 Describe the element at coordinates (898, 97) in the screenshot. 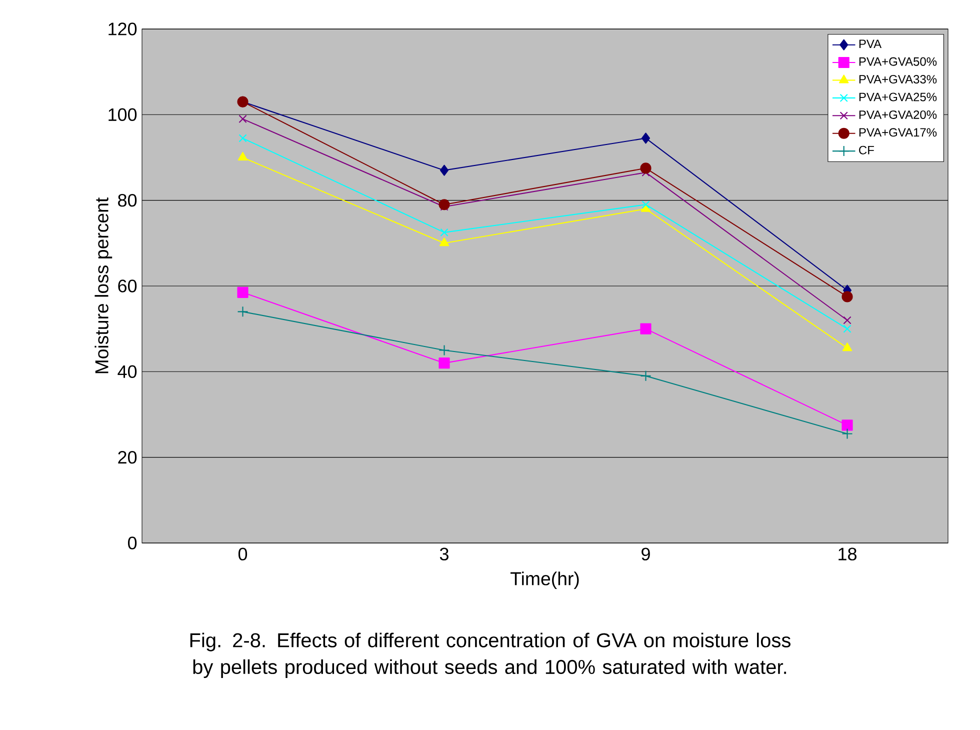

I see `legend-label: PVA+GVA25%` at that location.